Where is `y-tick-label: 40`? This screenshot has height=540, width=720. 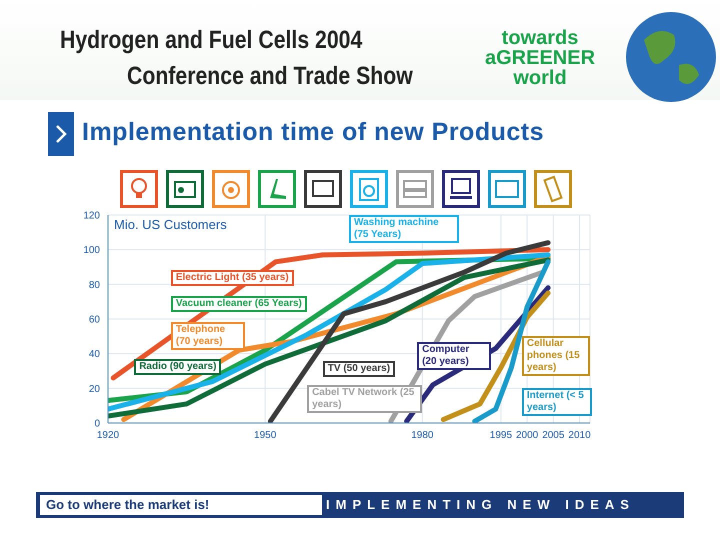
y-tick-label: 40 is located at coordinates (94, 354).